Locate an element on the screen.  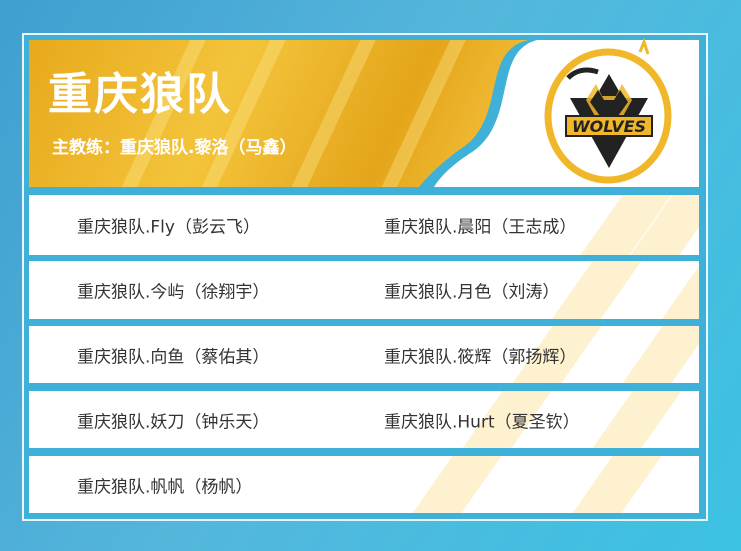
logo-text: WOLVES is located at coordinates (609, 126).